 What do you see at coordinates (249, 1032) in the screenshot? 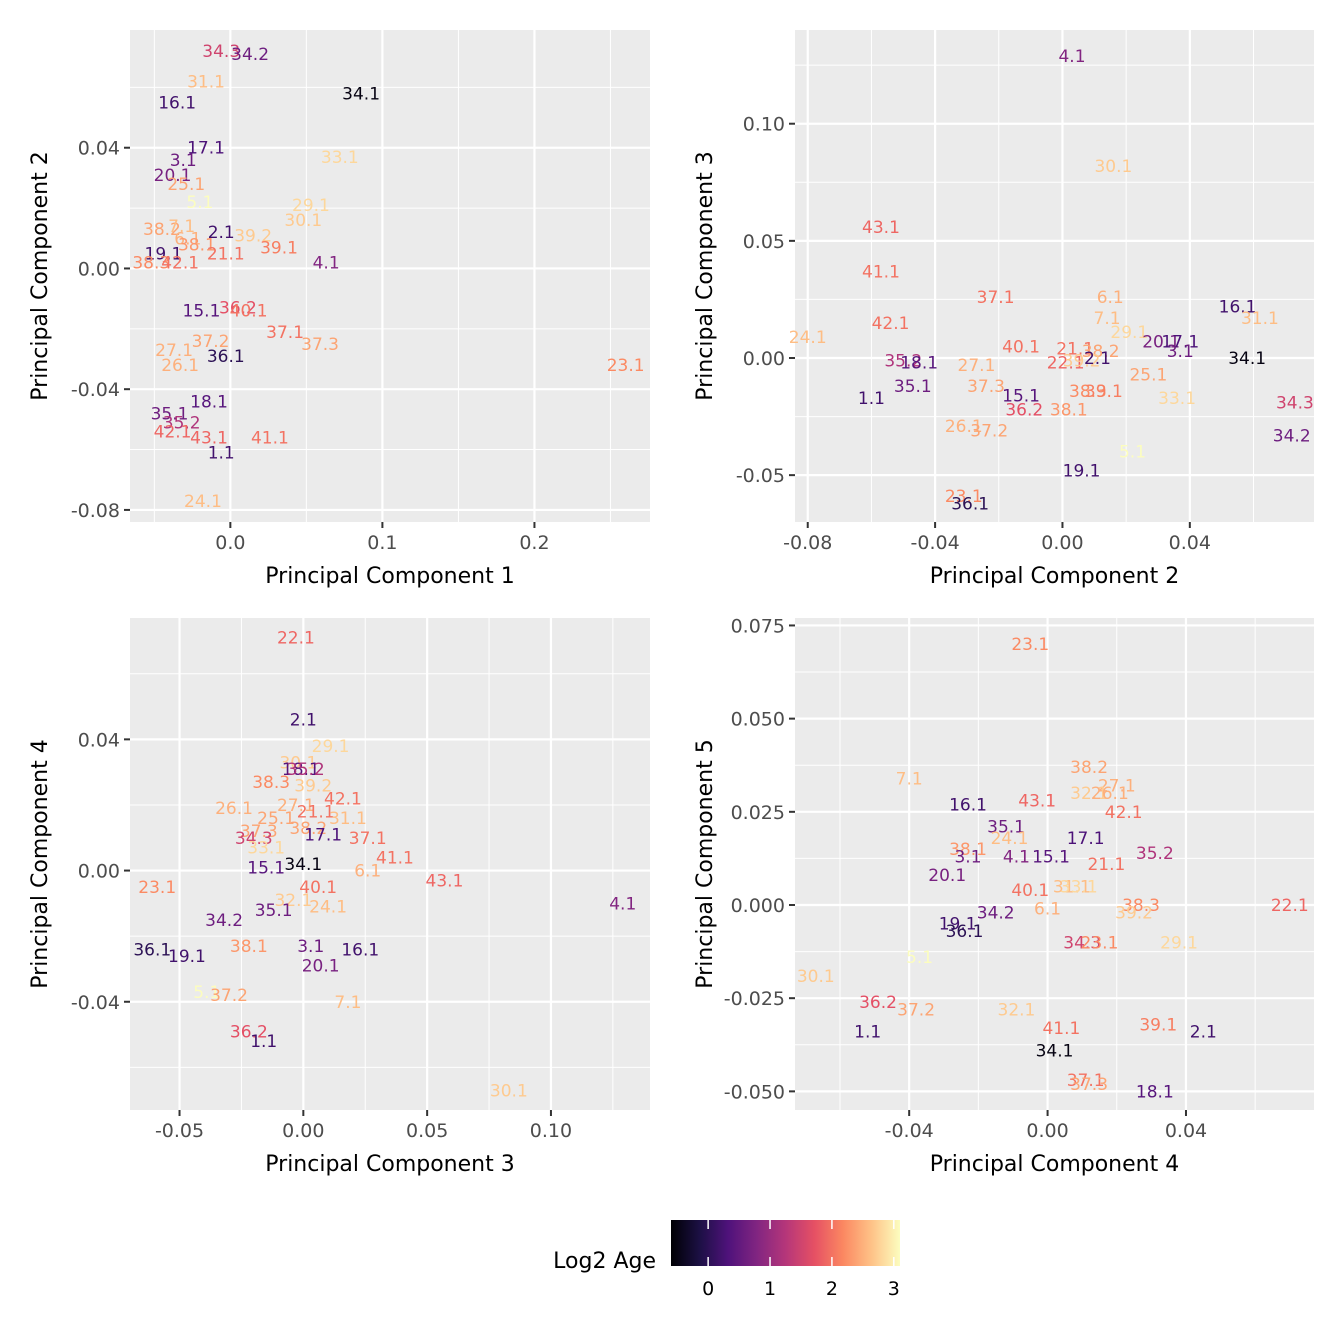
I see `point-label: 36.2` at bounding box center [249, 1032].